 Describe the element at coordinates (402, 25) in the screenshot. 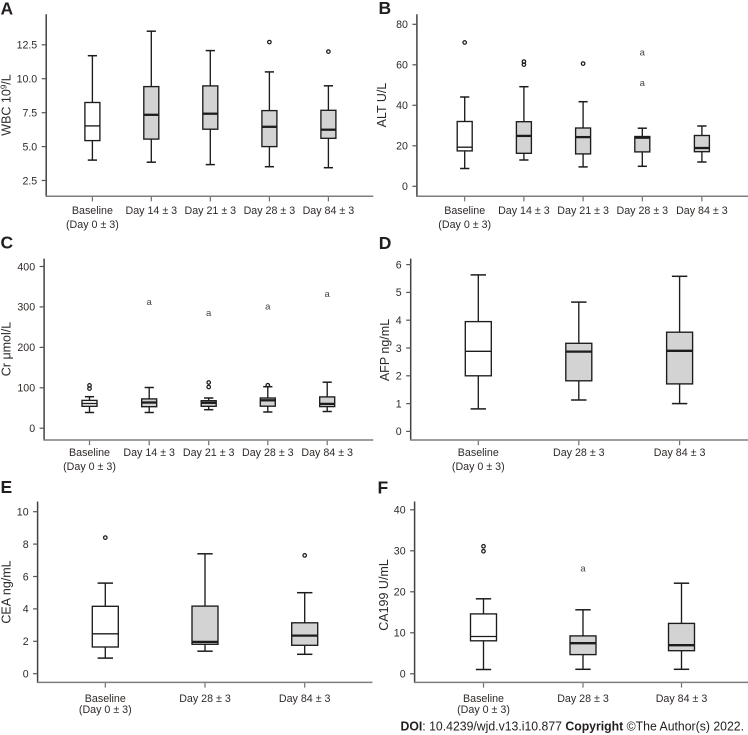

I see `svg-text: 80` at that location.